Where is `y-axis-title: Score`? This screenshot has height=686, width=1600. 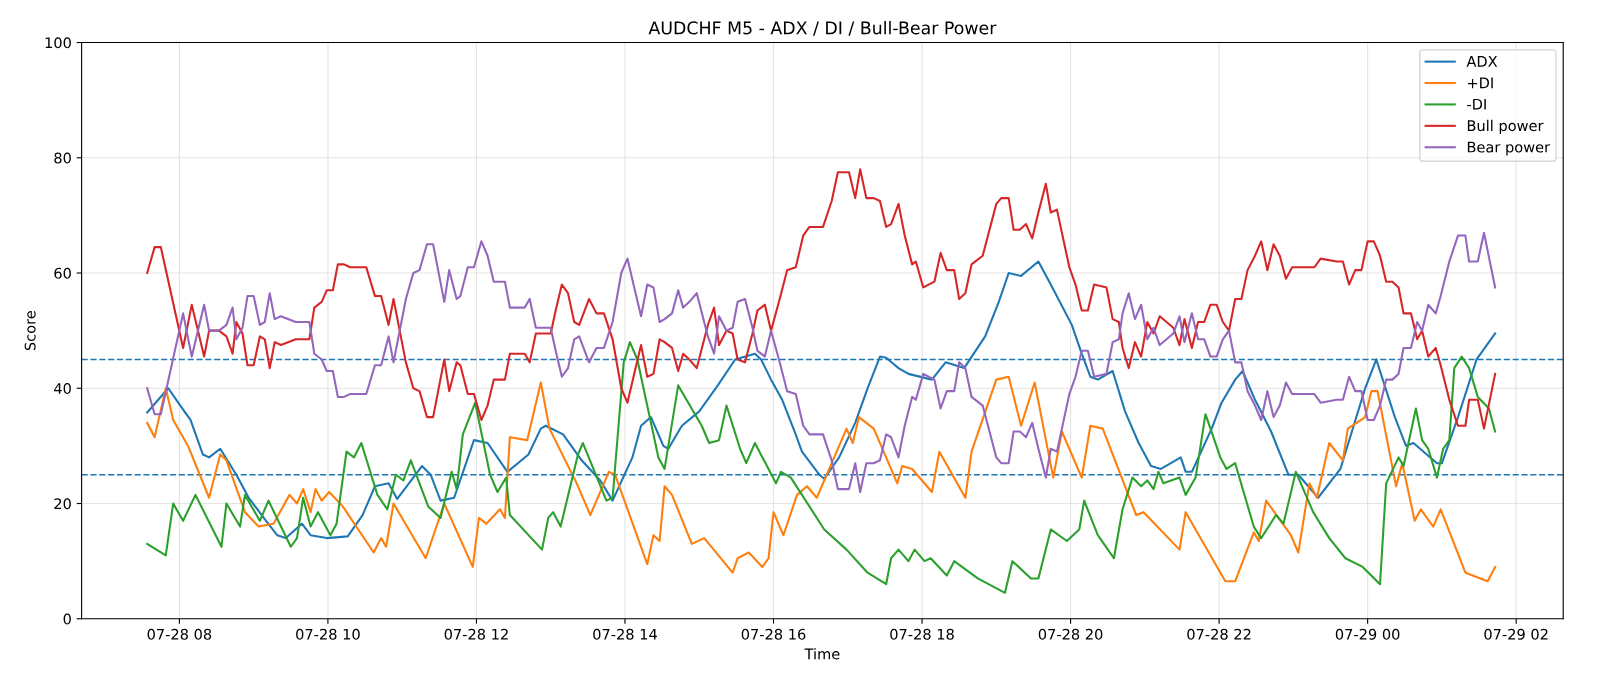 y-axis-title: Score is located at coordinates (30, 331).